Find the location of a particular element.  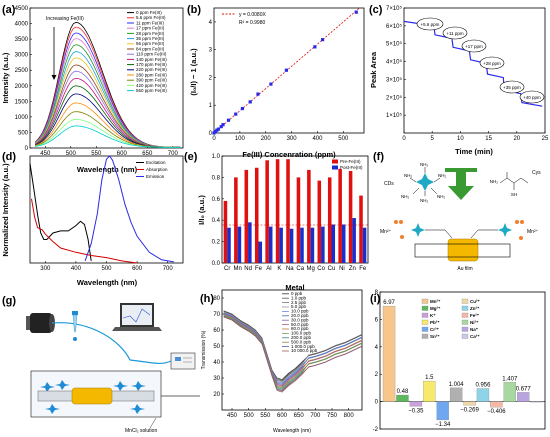

x-tick-label: Na is located at coordinates (290, 269).